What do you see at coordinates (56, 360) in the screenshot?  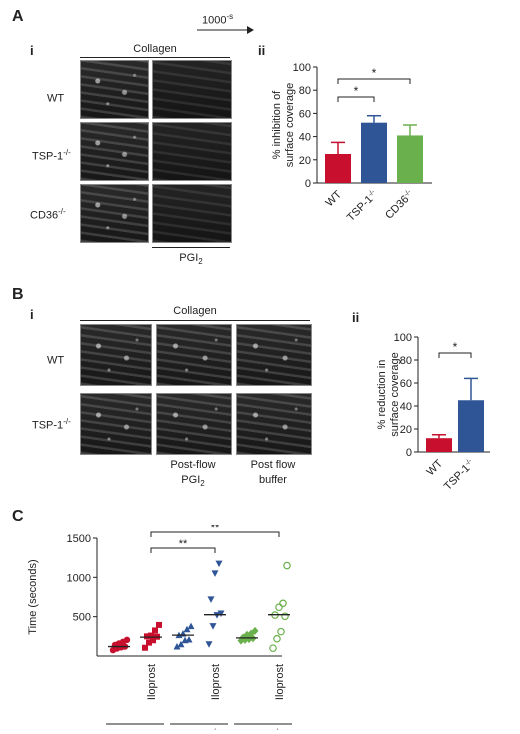 I see `row-label-b-wt: WT` at bounding box center [56, 360].